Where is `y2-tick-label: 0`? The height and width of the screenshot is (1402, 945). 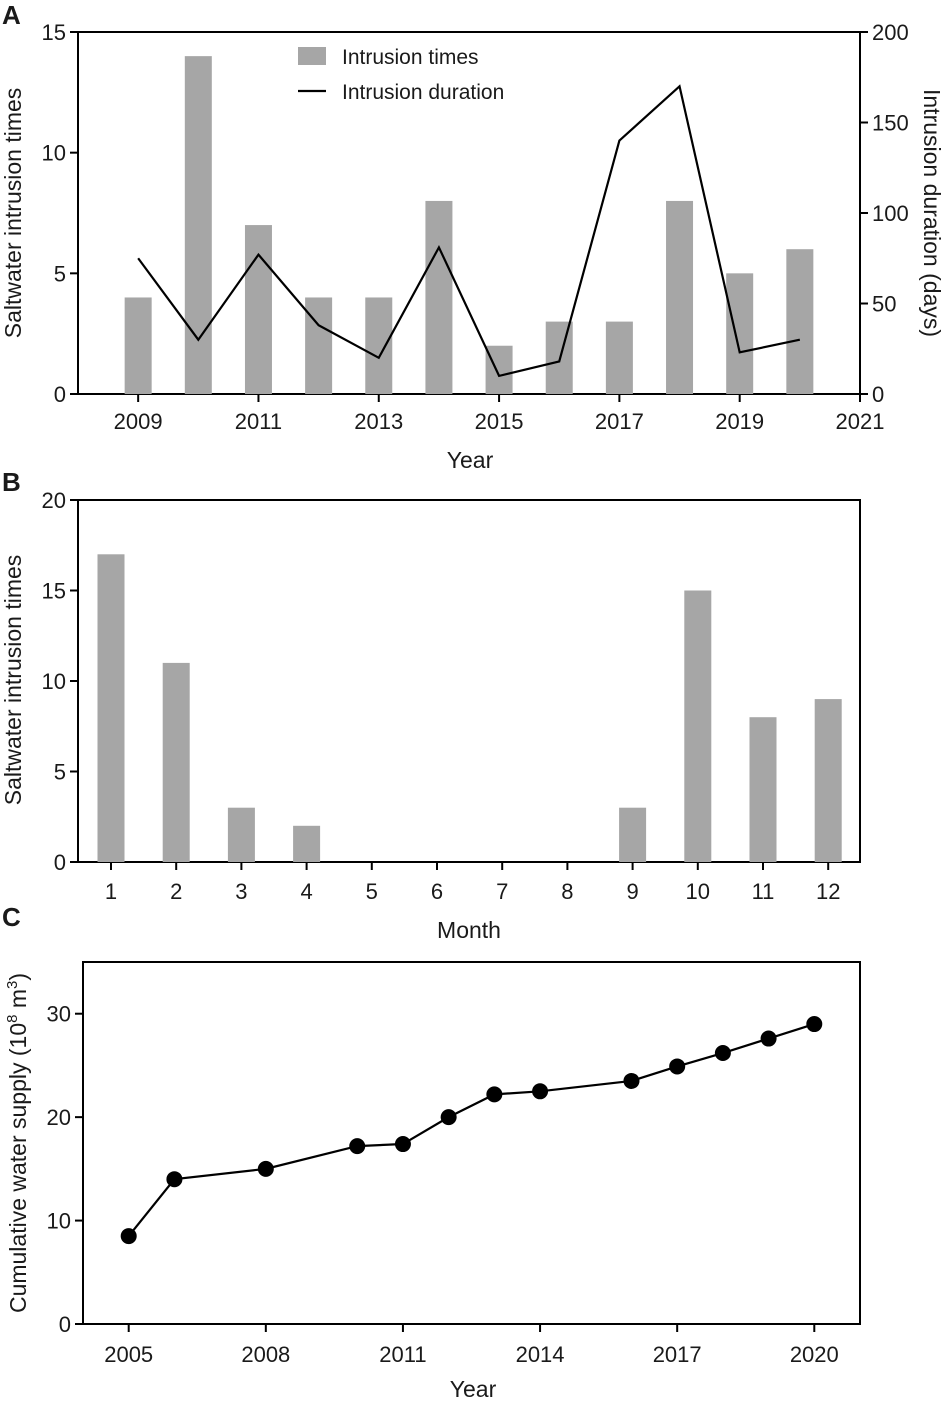
y2-tick-label: 0 is located at coordinates (878, 394).